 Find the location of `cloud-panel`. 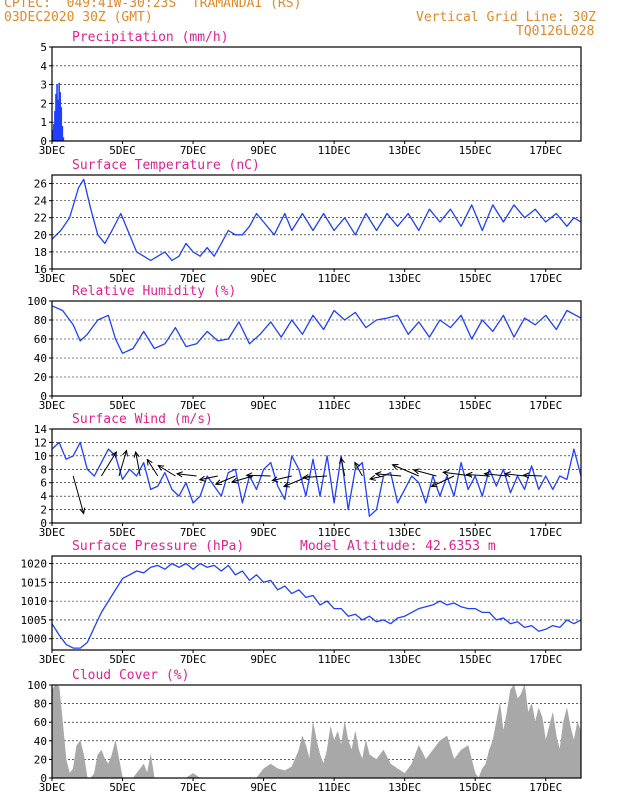

cloud-panel is located at coordinates (315, 732).